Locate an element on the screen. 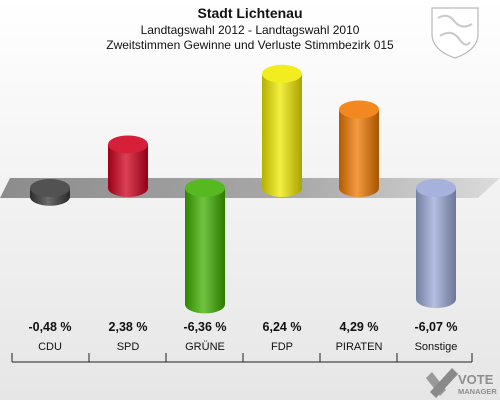 This screenshot has height=400, width=500. bar-fdp is located at coordinates (282, 130).